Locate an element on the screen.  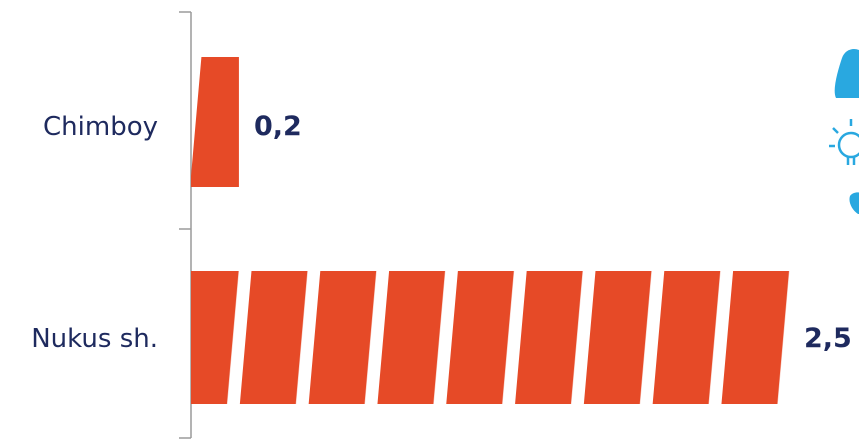
bar-chimboy is located at coordinates (215, 122).